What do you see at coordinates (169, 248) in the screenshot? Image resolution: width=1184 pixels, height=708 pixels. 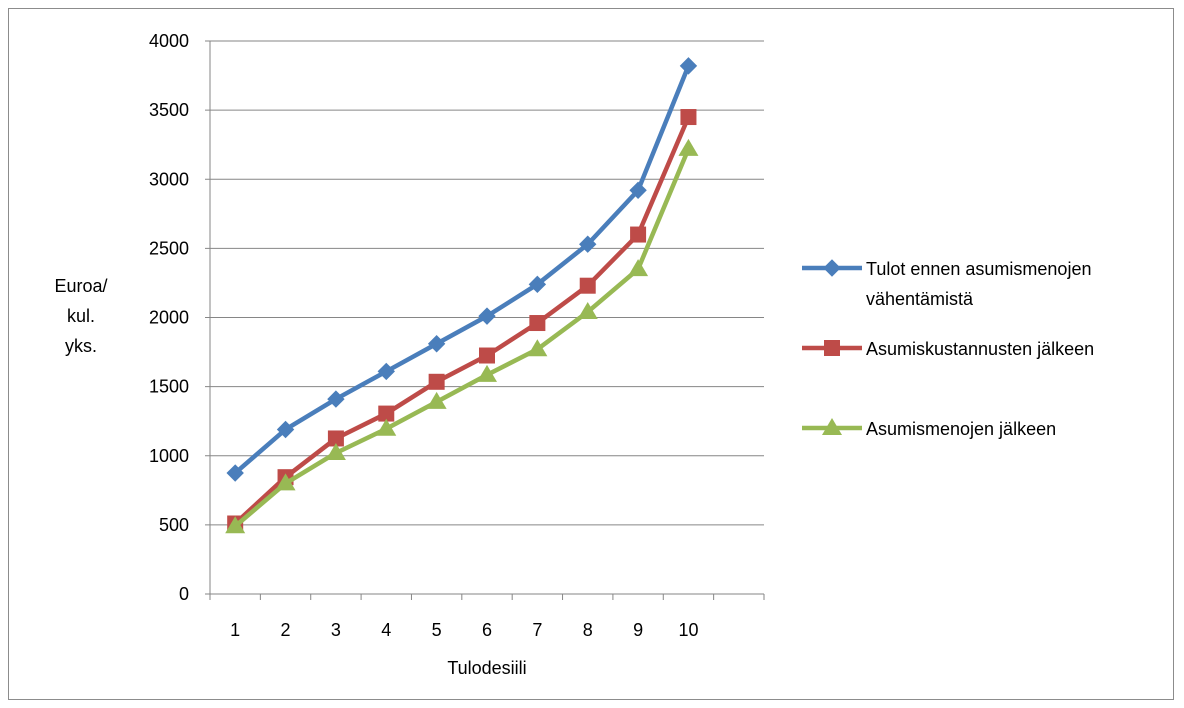 I see `y-tick-label: 2500` at bounding box center [169, 248].